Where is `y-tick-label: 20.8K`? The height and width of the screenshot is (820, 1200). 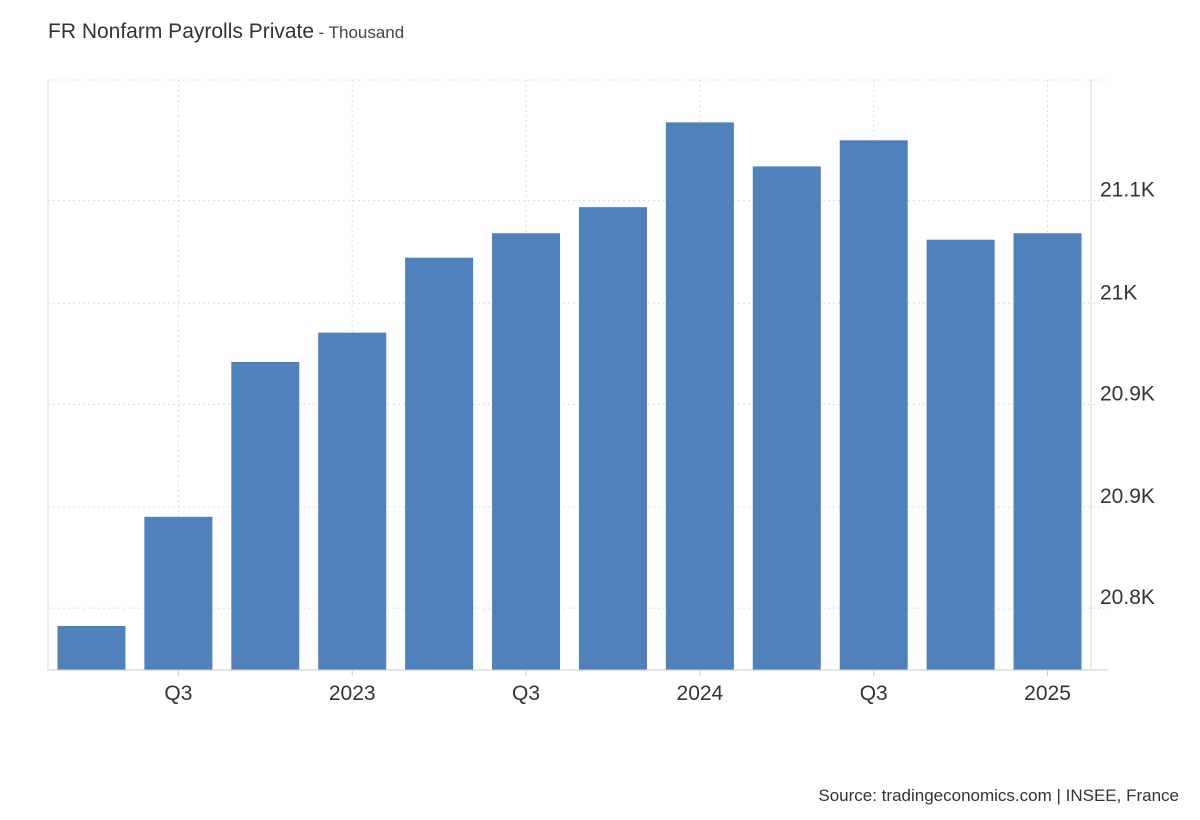
y-tick-label: 20.8K is located at coordinates (1127, 597).